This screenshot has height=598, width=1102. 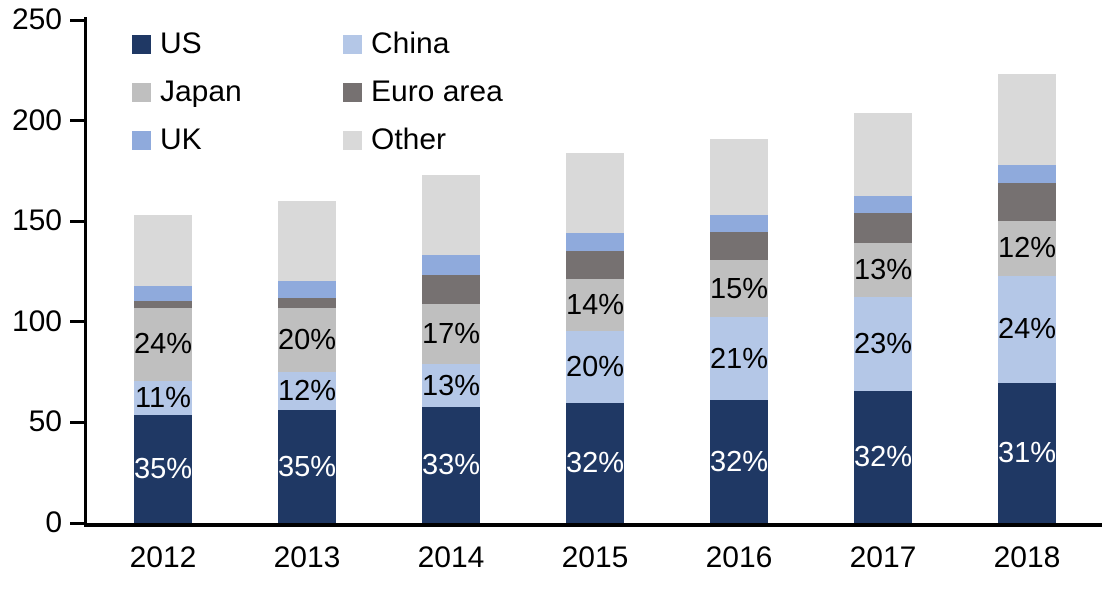 What do you see at coordinates (739, 177) in the screenshot?
I see `bar-segment-other-2016` at bounding box center [739, 177].